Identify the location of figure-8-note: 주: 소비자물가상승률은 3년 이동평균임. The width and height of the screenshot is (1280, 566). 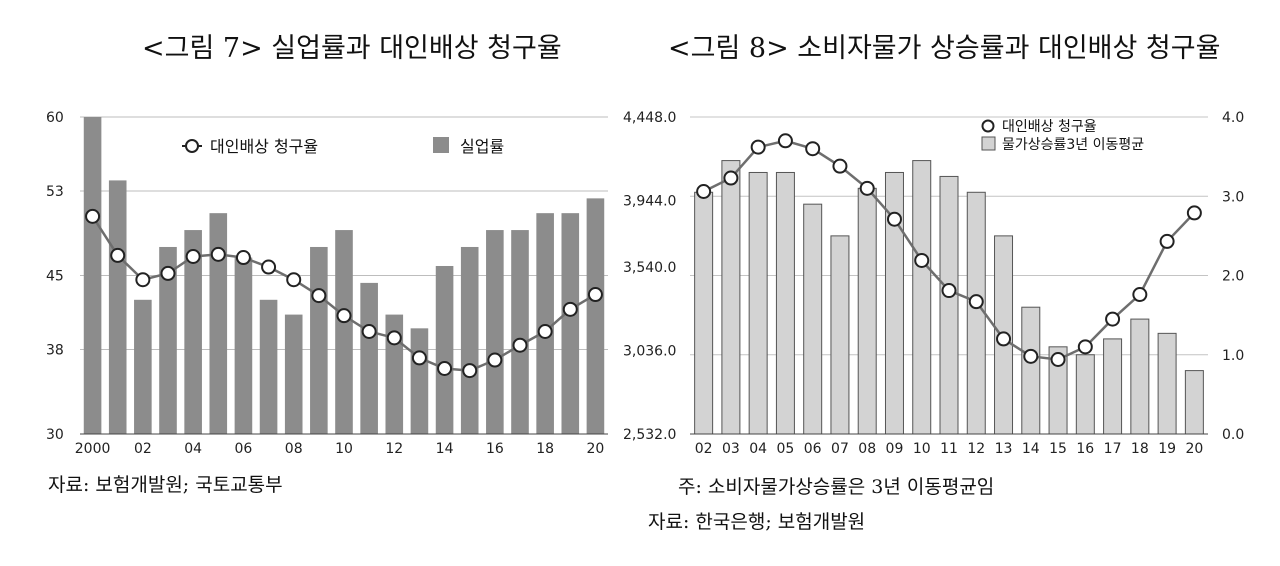
(836, 487).